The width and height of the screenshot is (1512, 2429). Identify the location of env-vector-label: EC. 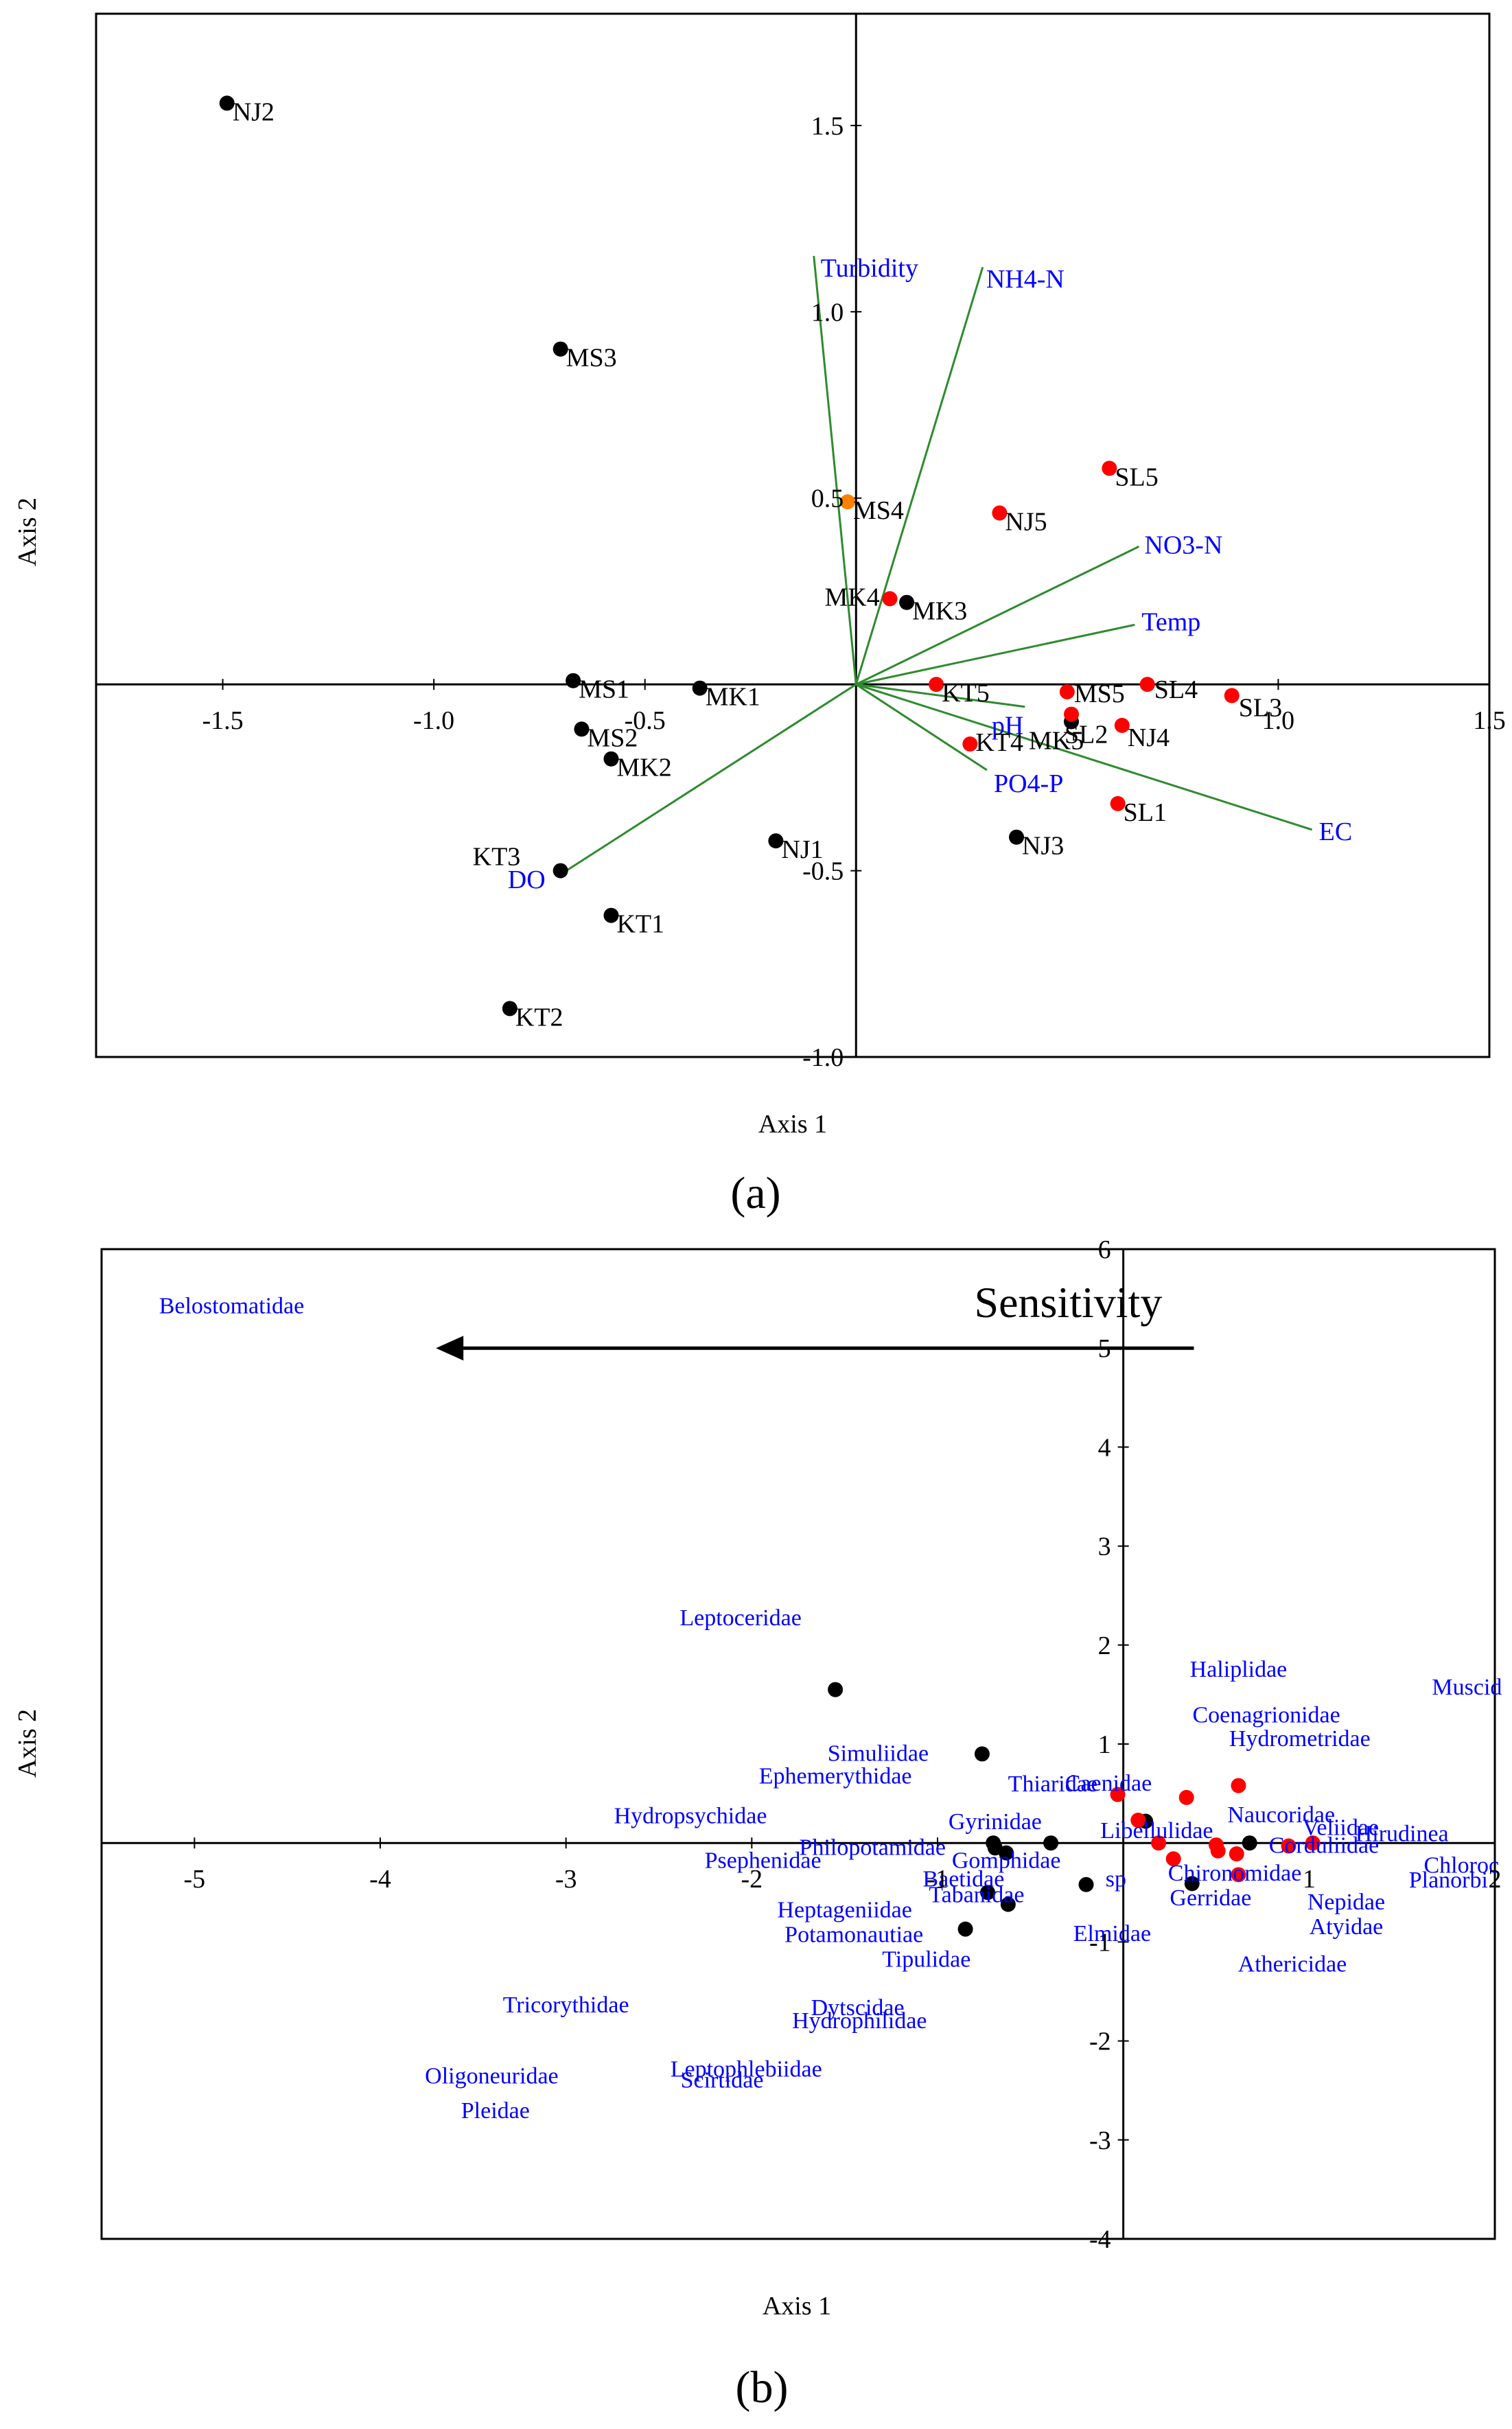
(1336, 831).